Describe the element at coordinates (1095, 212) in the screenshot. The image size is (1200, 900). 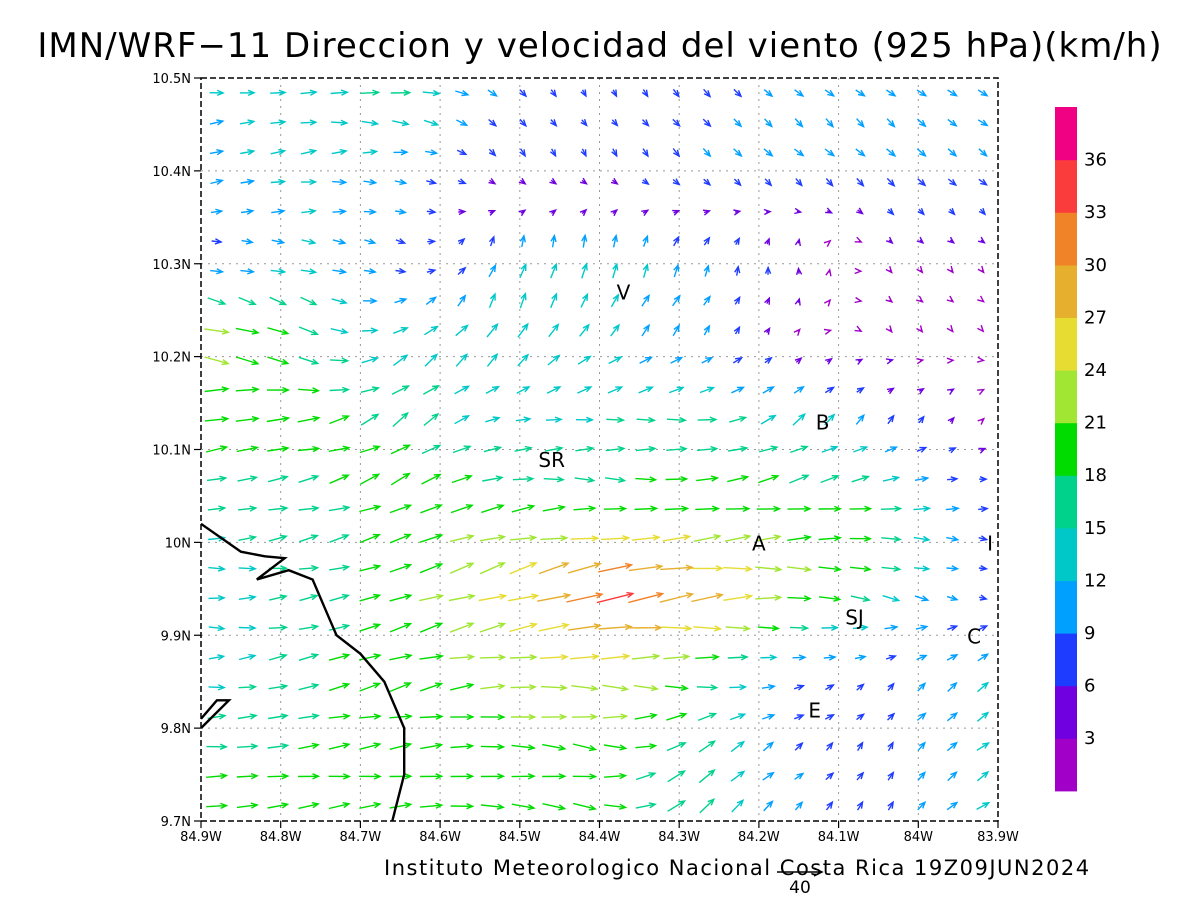
I see `colorbar-label: 33` at that location.